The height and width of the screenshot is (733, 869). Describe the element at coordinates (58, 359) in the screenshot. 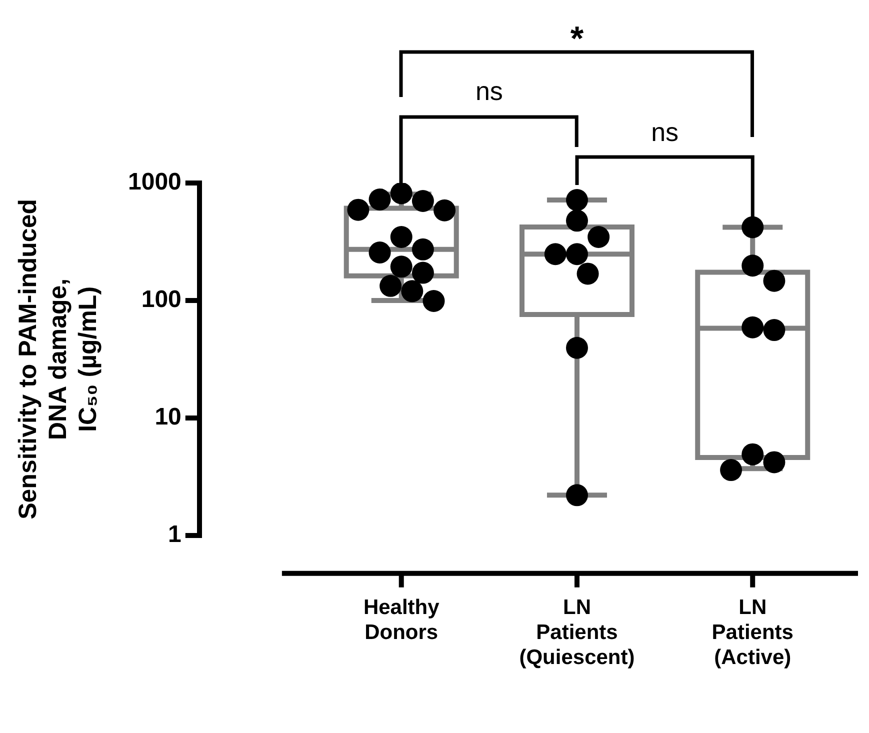

I see `y-axis-title: Sensitivity to PAM-induced DNA damage, IC₅₀ (µg/mL)` at that location.